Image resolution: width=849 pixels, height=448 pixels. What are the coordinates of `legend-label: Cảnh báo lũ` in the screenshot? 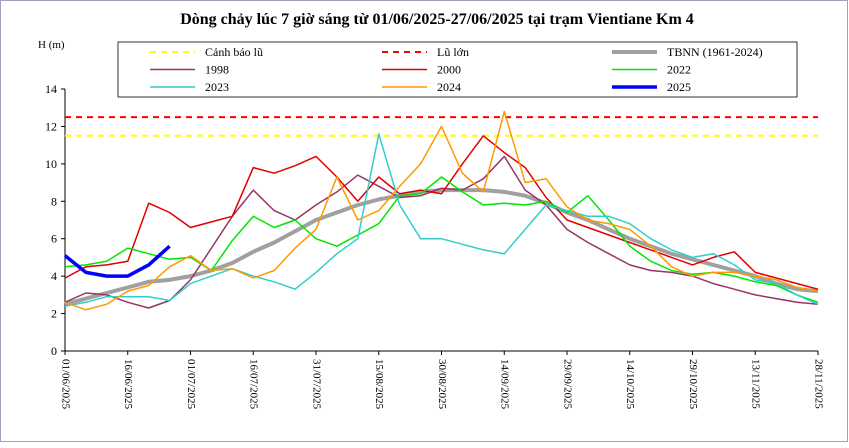 It's located at (234, 52).